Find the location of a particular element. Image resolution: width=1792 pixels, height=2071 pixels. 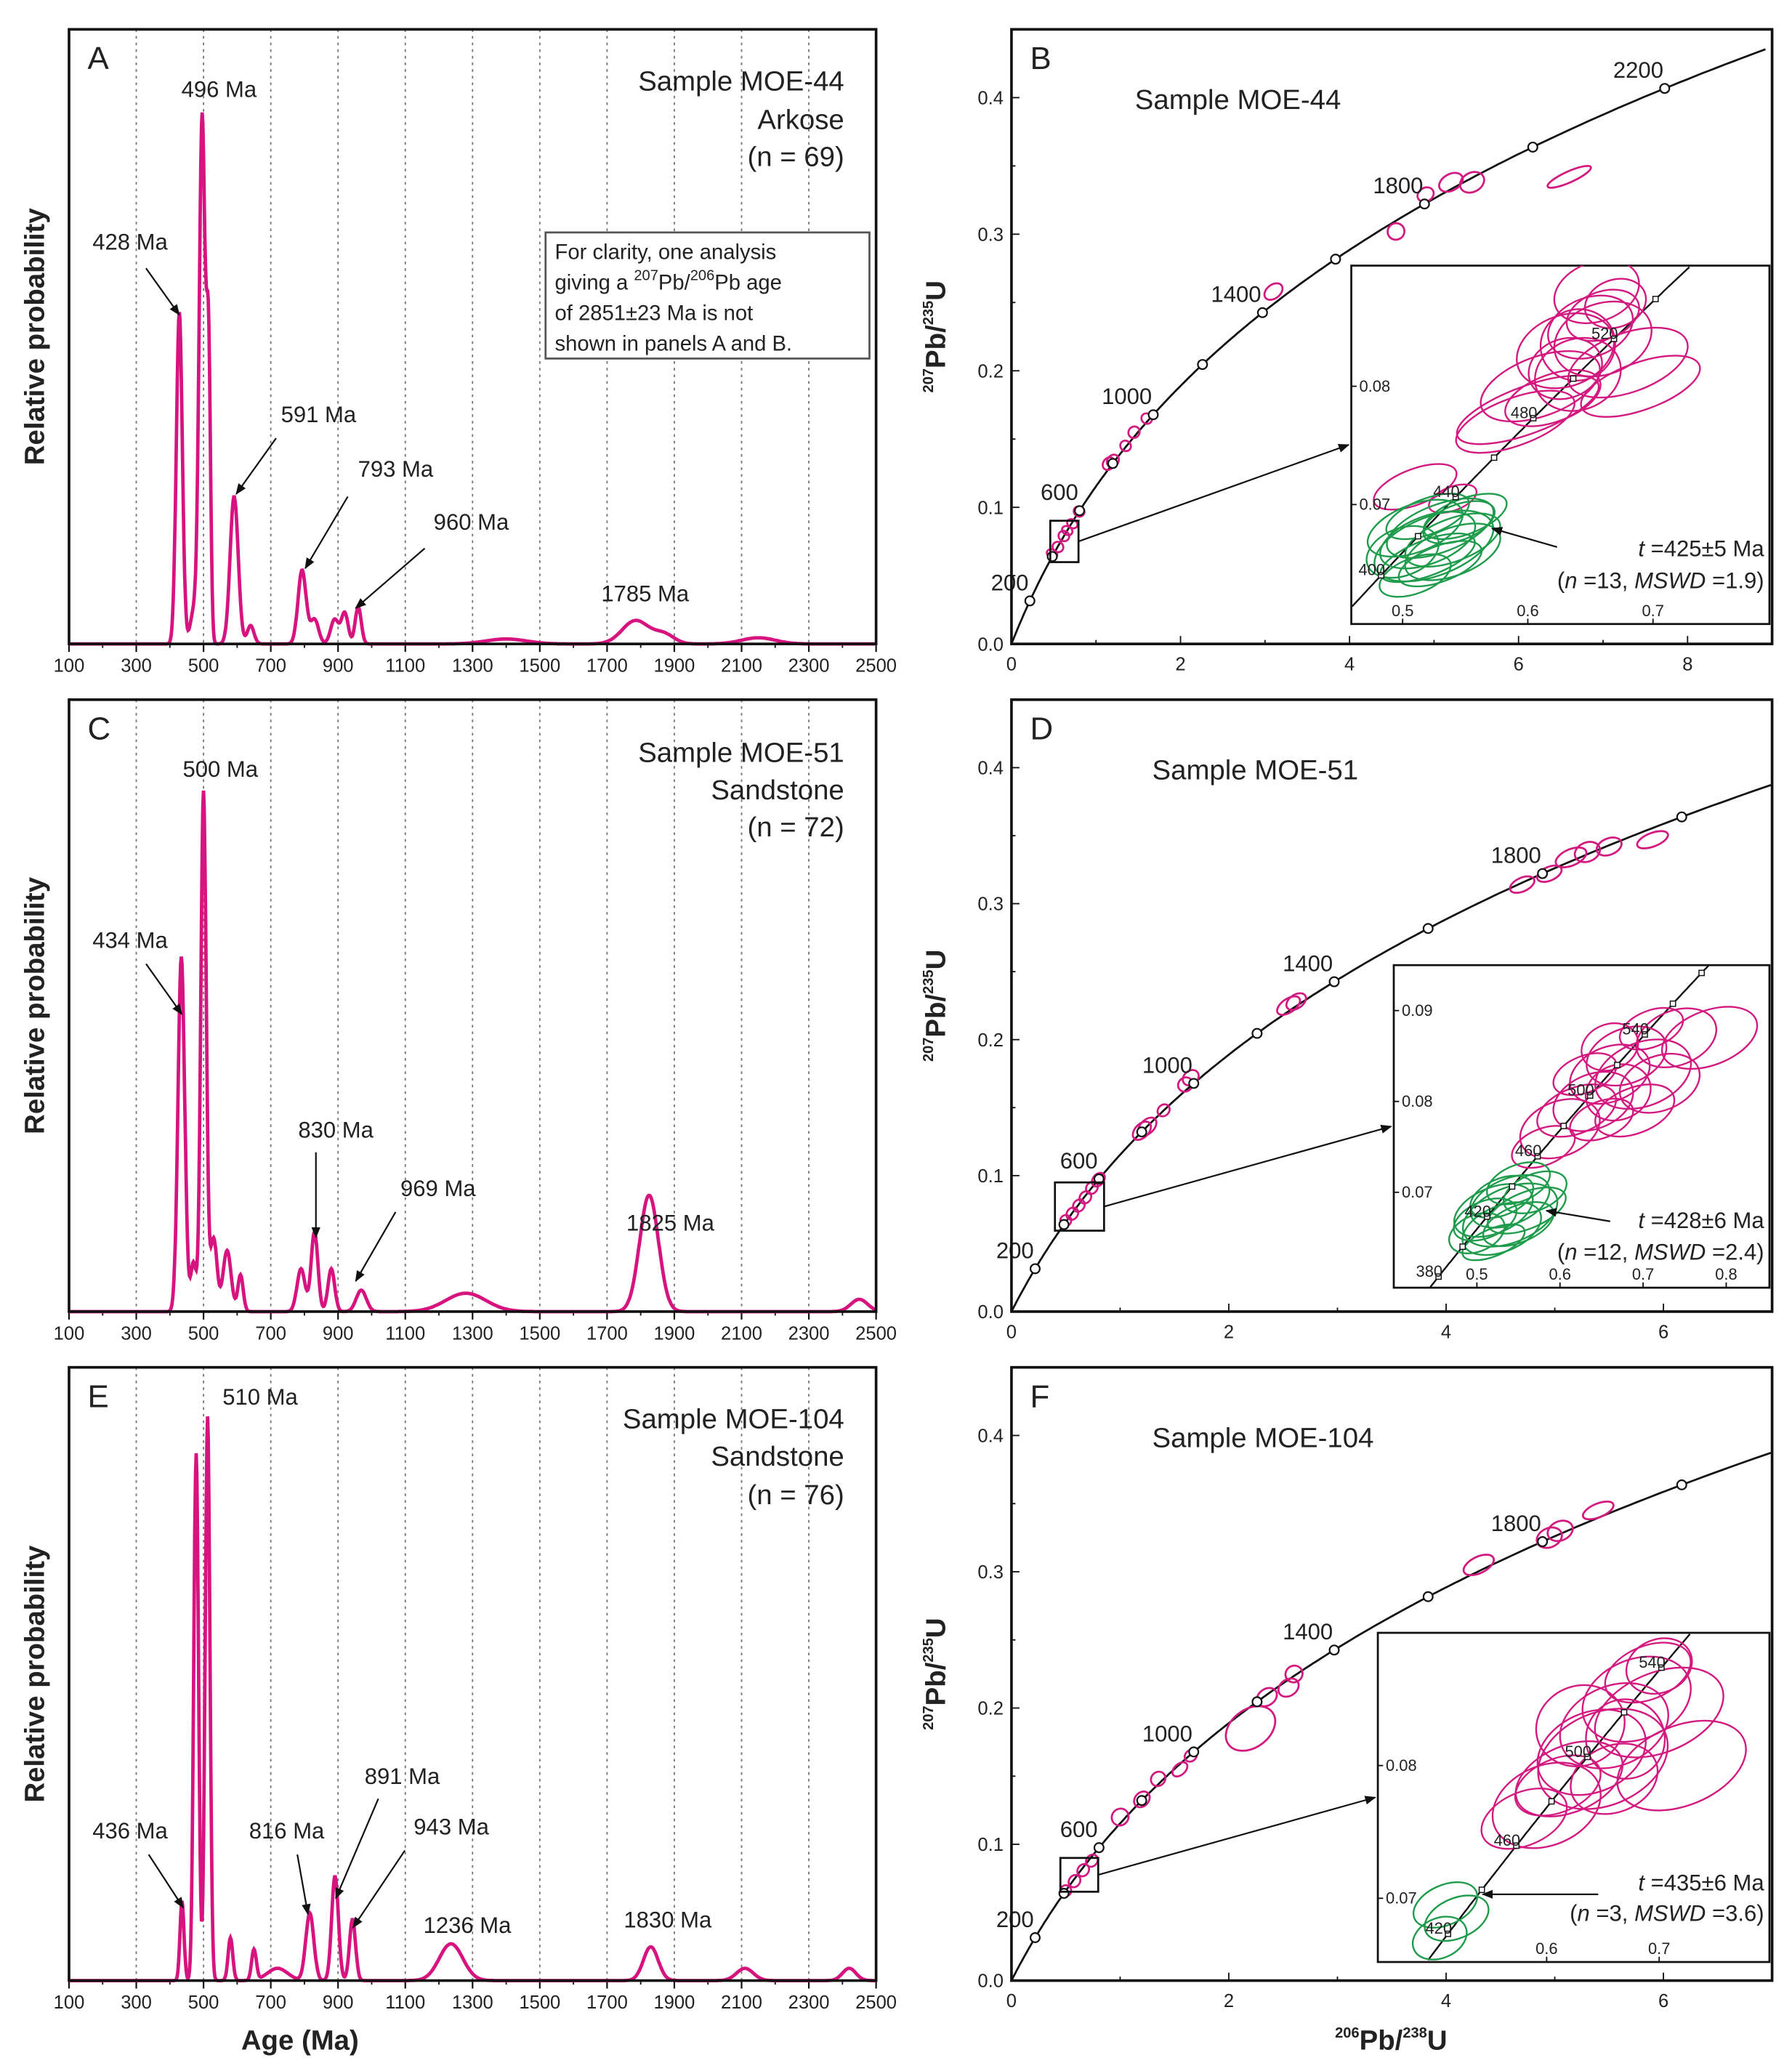

inset-age-label: 460 is located at coordinates (1507, 1840).